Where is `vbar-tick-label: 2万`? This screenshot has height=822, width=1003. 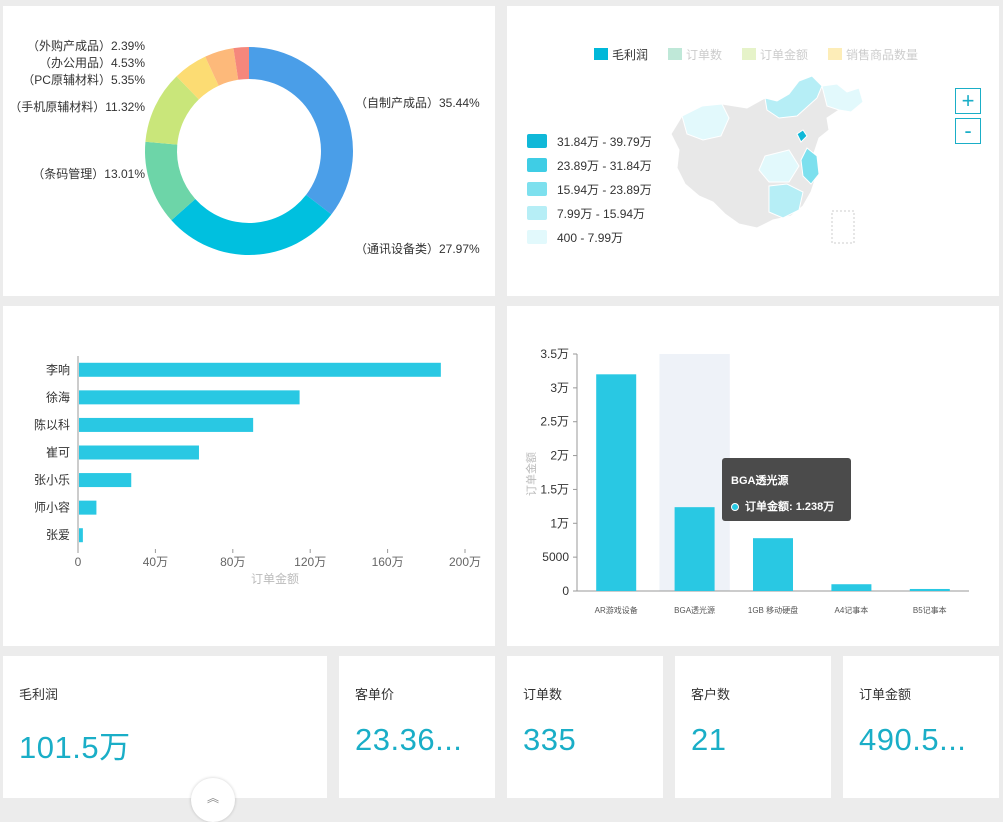
vbar-tick-label: 2万 is located at coordinates (559, 456).